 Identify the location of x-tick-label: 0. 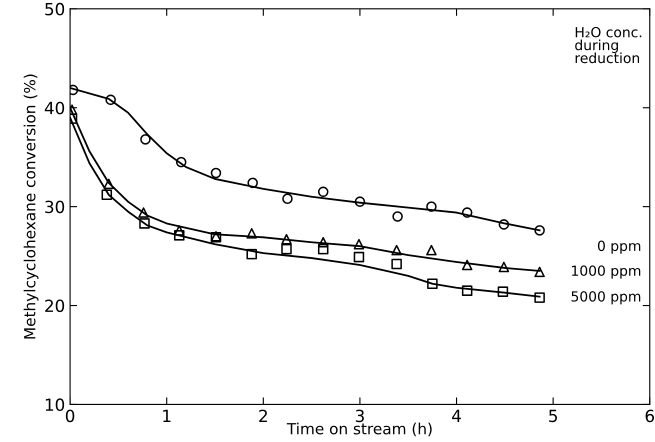
(70, 416).